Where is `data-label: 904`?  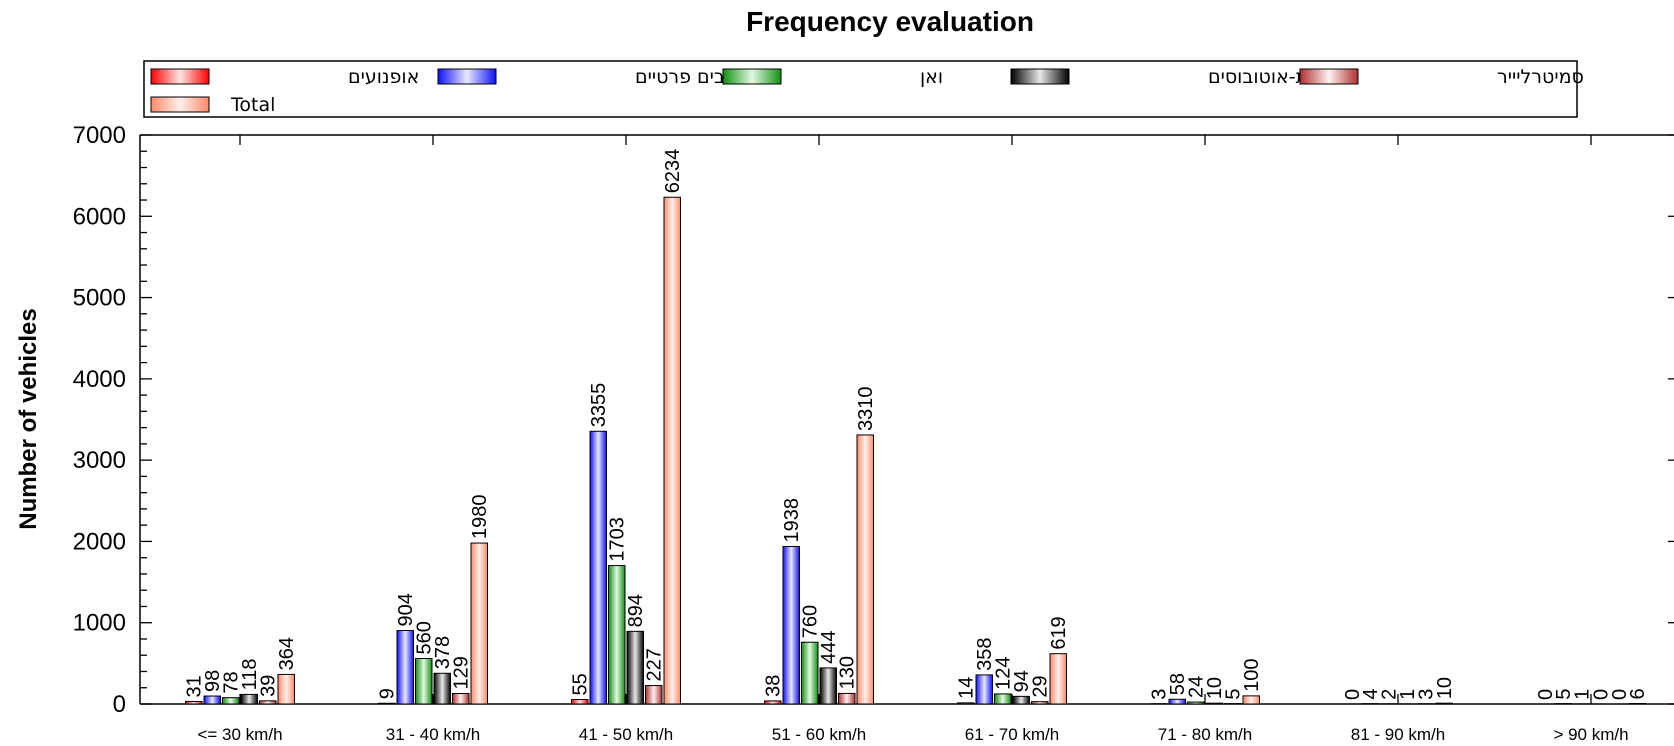 data-label: 904 is located at coordinates (406, 609).